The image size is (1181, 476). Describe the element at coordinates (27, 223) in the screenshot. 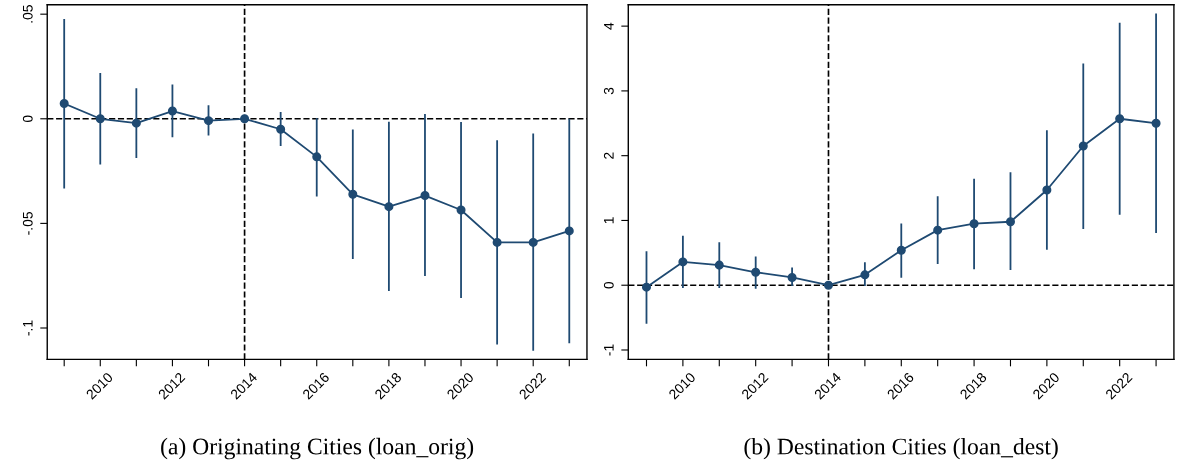

I see `y-tick-label: -.05` at that location.